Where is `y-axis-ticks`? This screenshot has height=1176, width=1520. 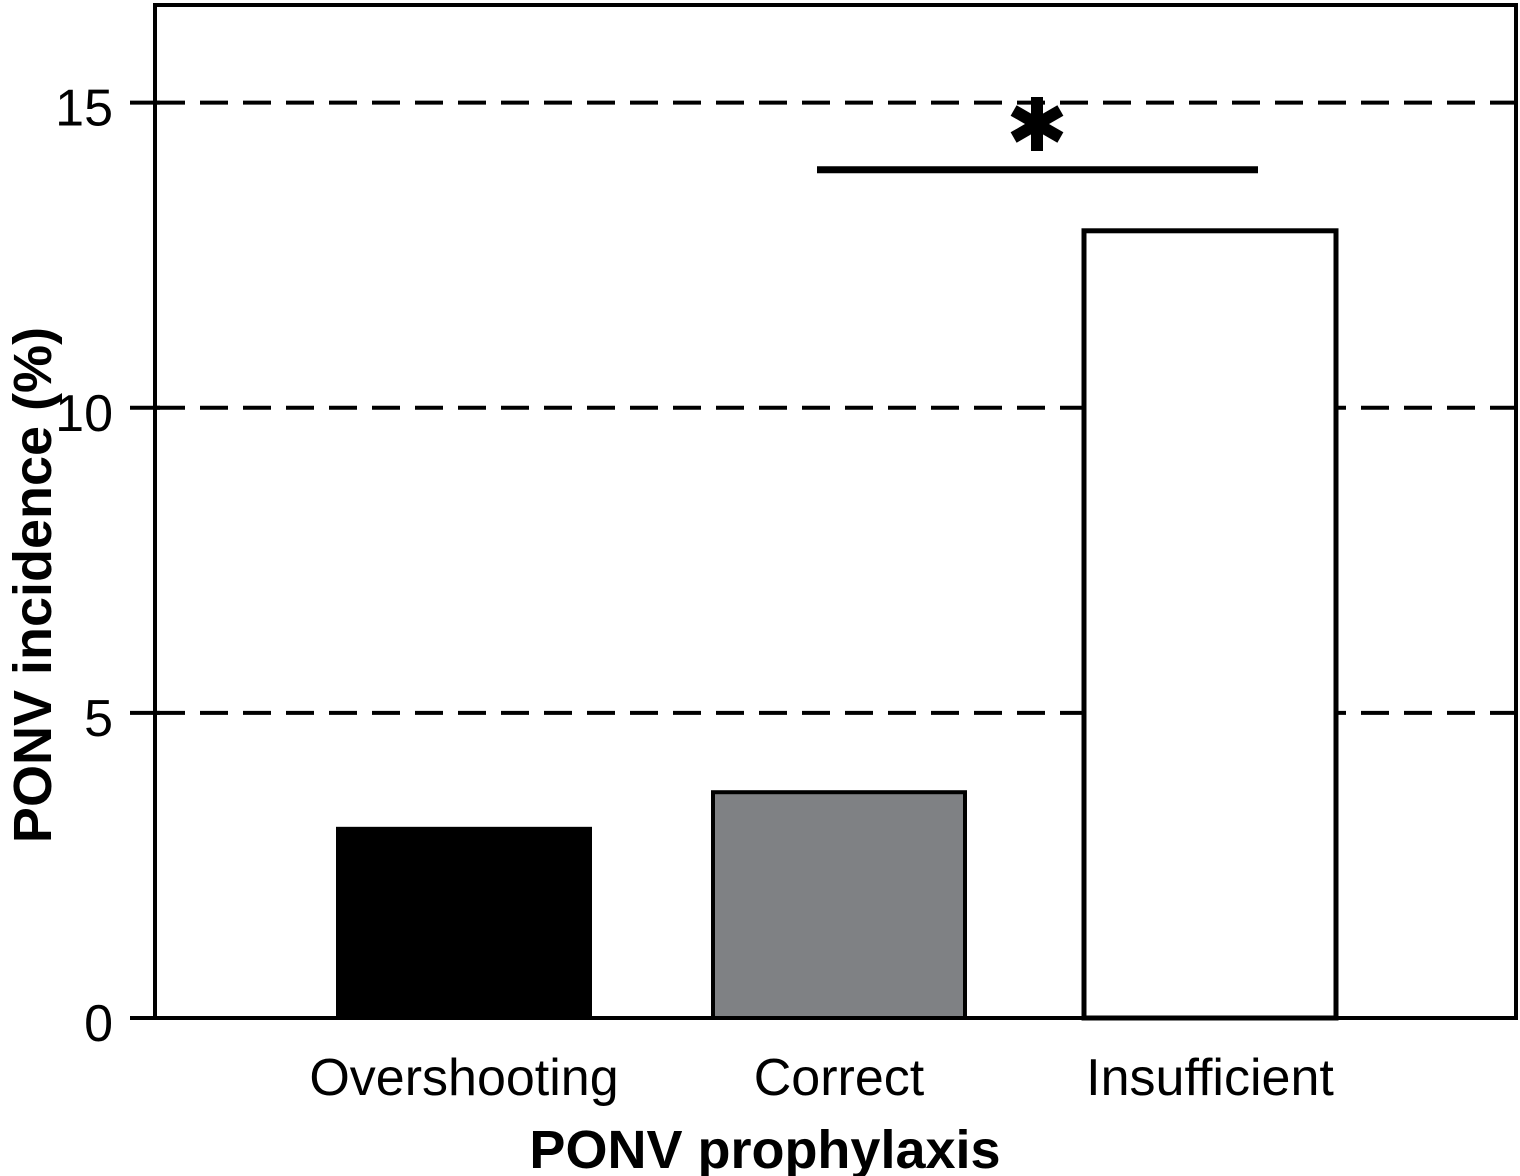 y-axis-ticks is located at coordinates (145, 560).